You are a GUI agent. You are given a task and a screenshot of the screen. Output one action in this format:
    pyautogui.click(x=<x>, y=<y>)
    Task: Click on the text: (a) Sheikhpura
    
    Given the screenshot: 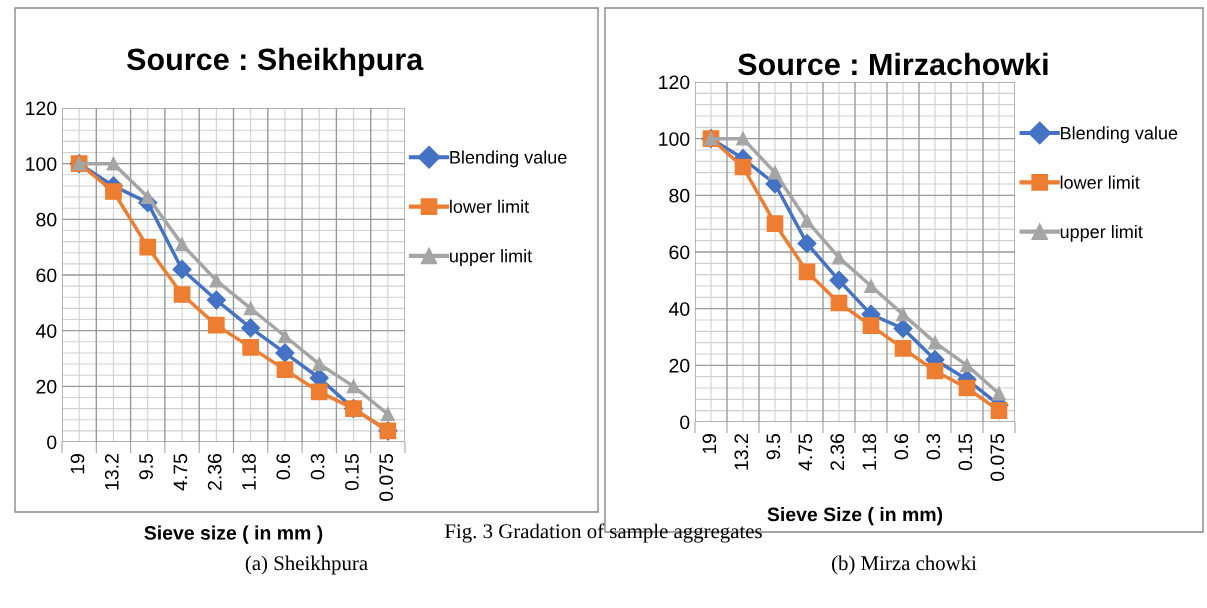 What is the action you would take?
    pyautogui.click(x=306, y=565)
    